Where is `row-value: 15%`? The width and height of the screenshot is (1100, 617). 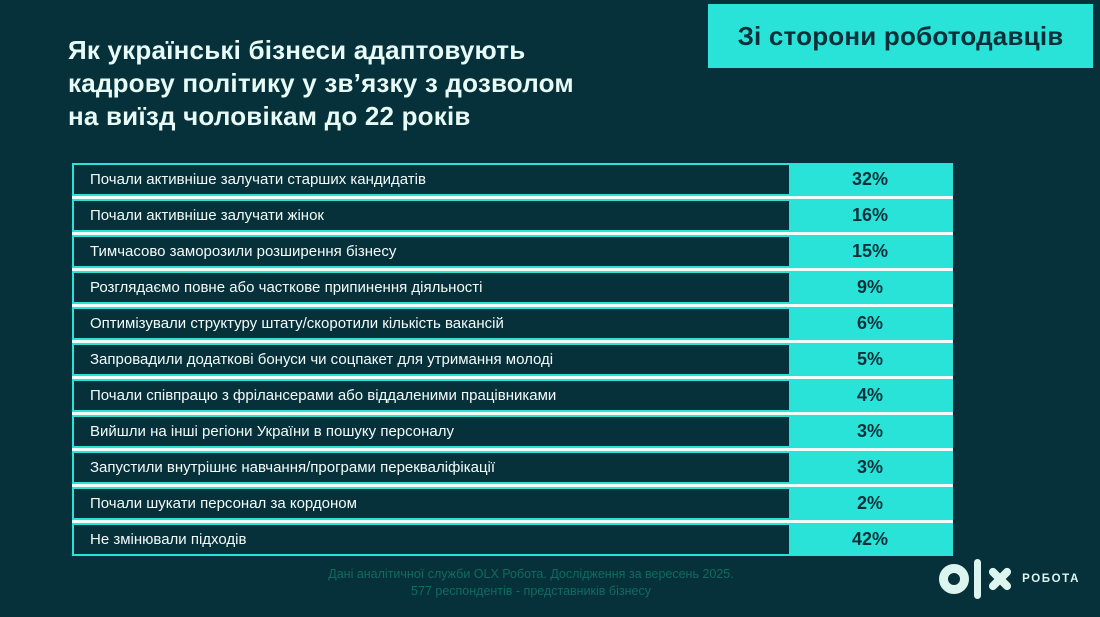 row-value: 15% is located at coordinates (871, 251).